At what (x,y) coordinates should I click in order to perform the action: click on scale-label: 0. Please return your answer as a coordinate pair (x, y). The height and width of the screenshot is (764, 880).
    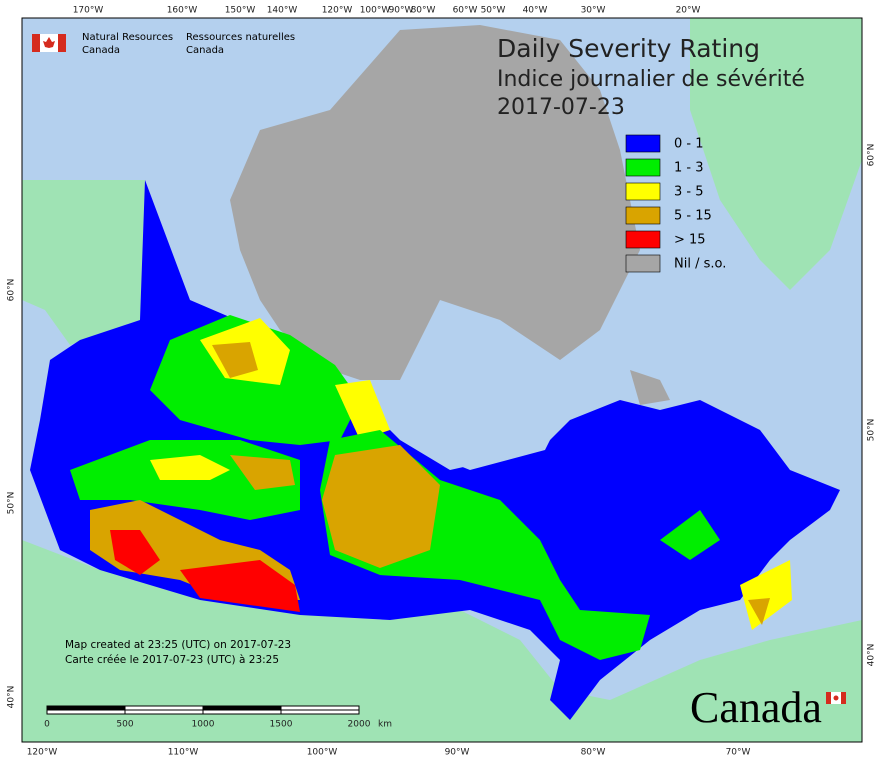
    Looking at the image, I should click on (47, 725).